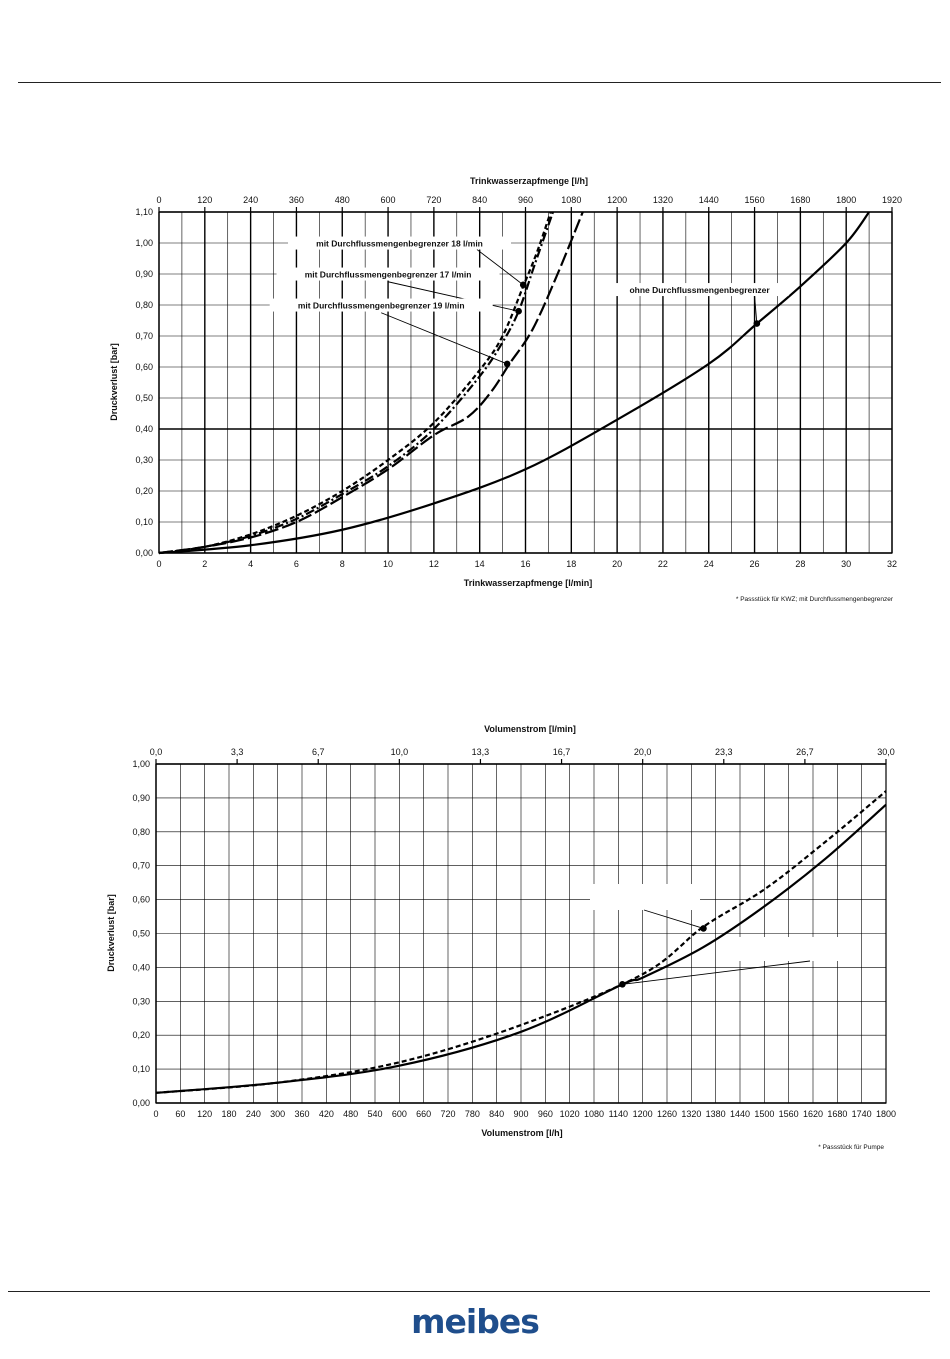  Describe the element at coordinates (250, 200) in the screenshot. I see `chart1-x2-tick-label: 240` at that location.